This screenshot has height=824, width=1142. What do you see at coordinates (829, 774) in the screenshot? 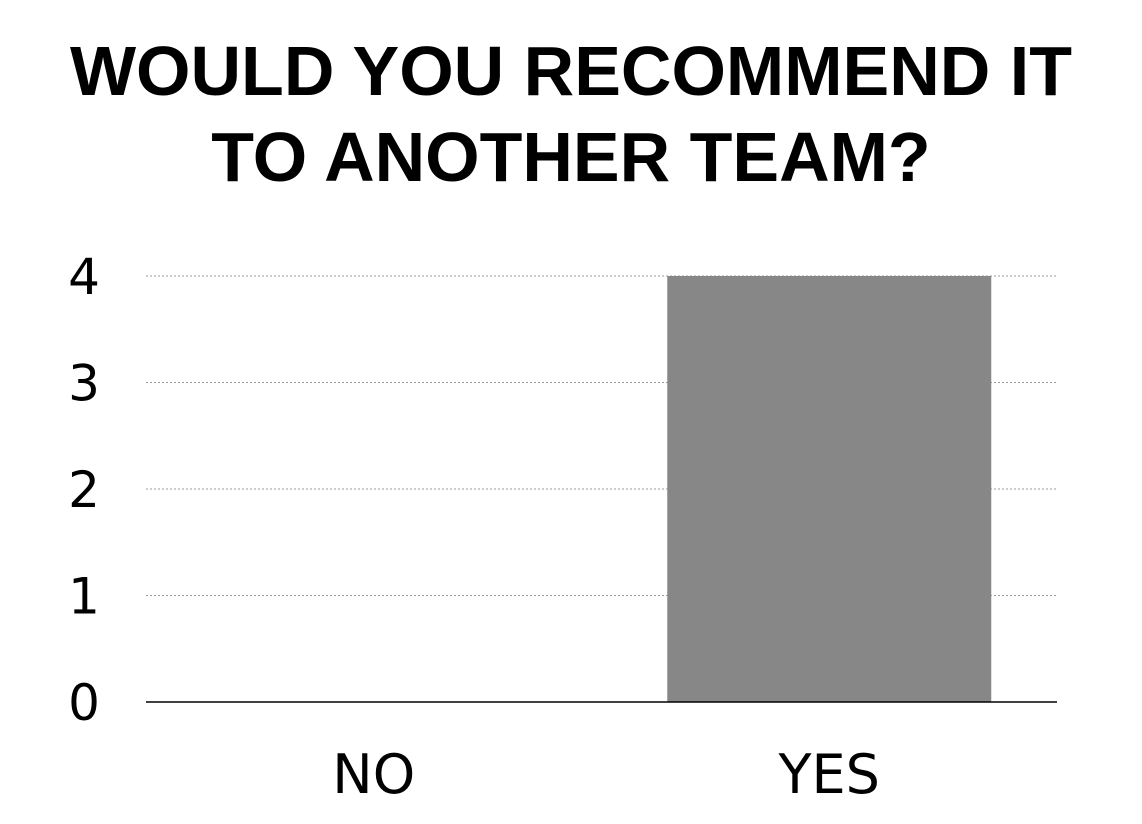
I see `x-category-label-yes: YES` at bounding box center [829, 774].